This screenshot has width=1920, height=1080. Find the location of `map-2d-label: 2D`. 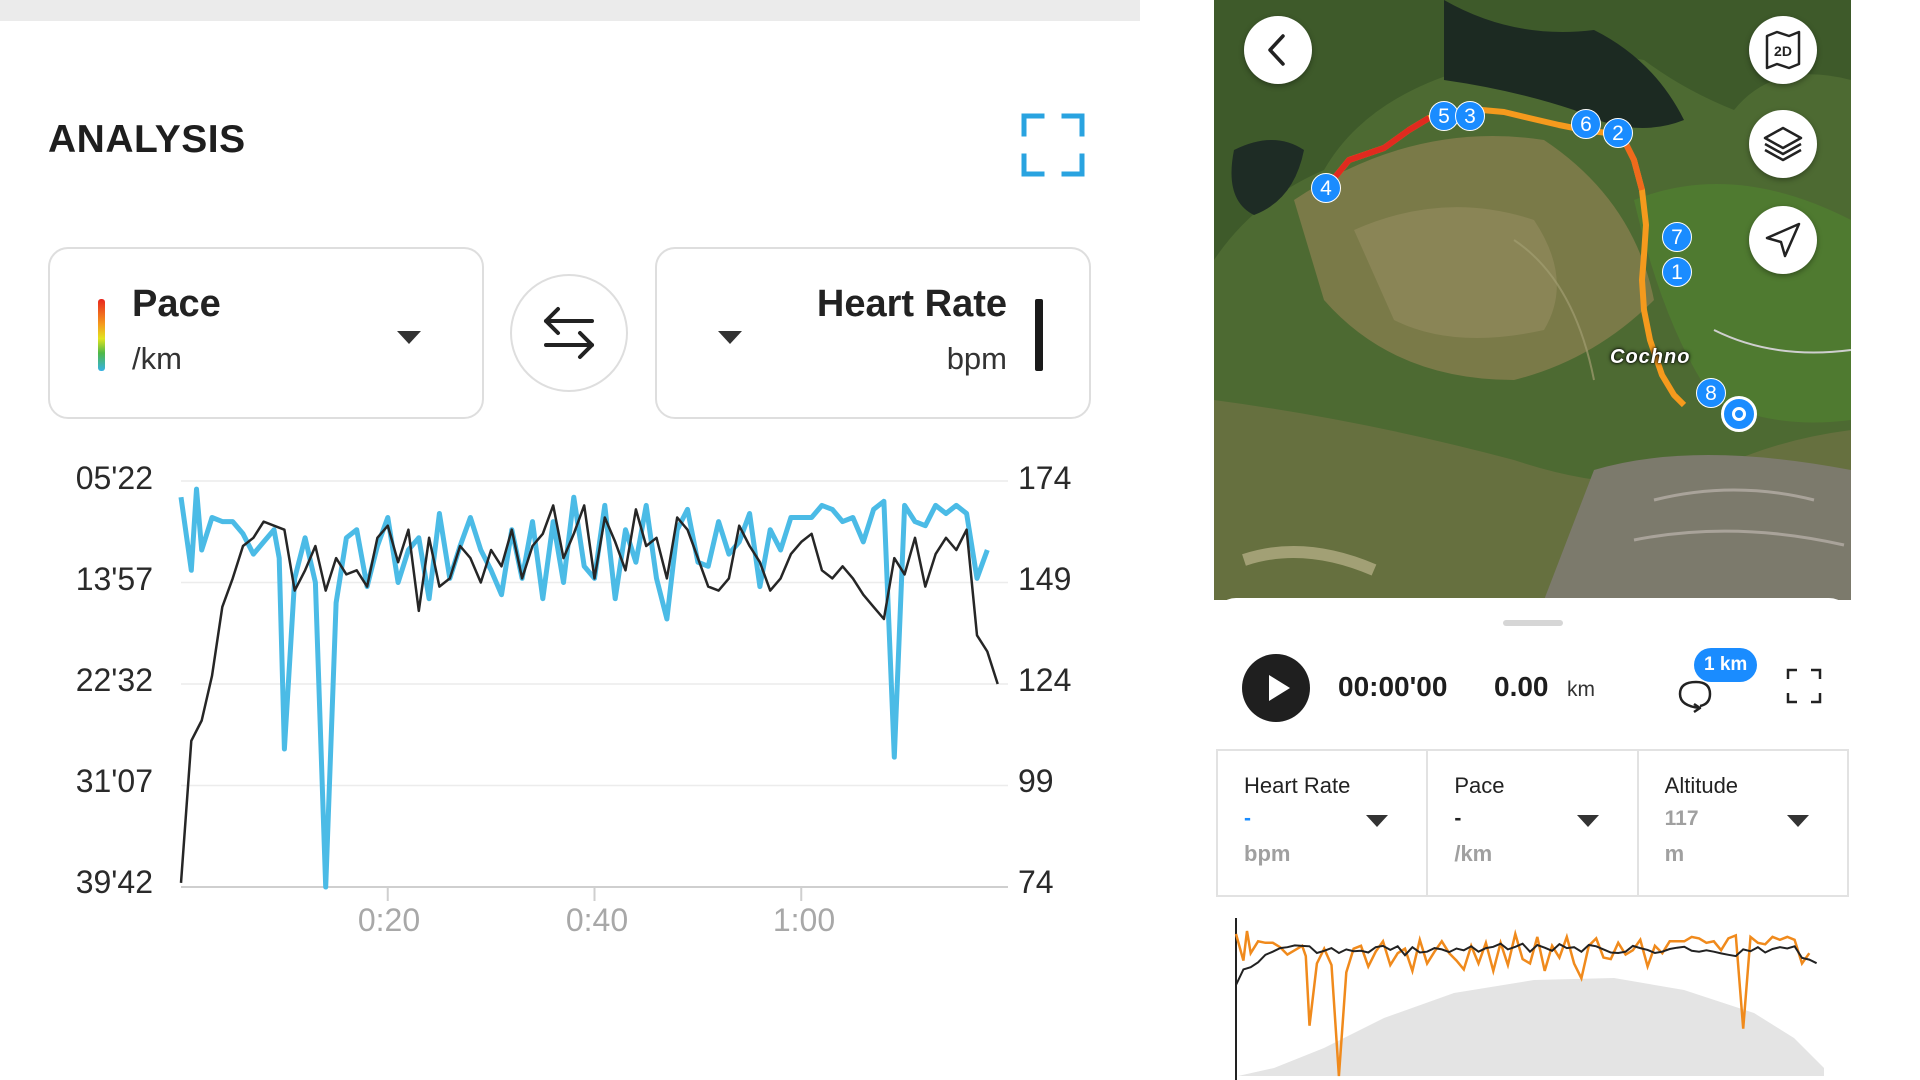

map-2d-label: 2D is located at coordinates (1783, 51).